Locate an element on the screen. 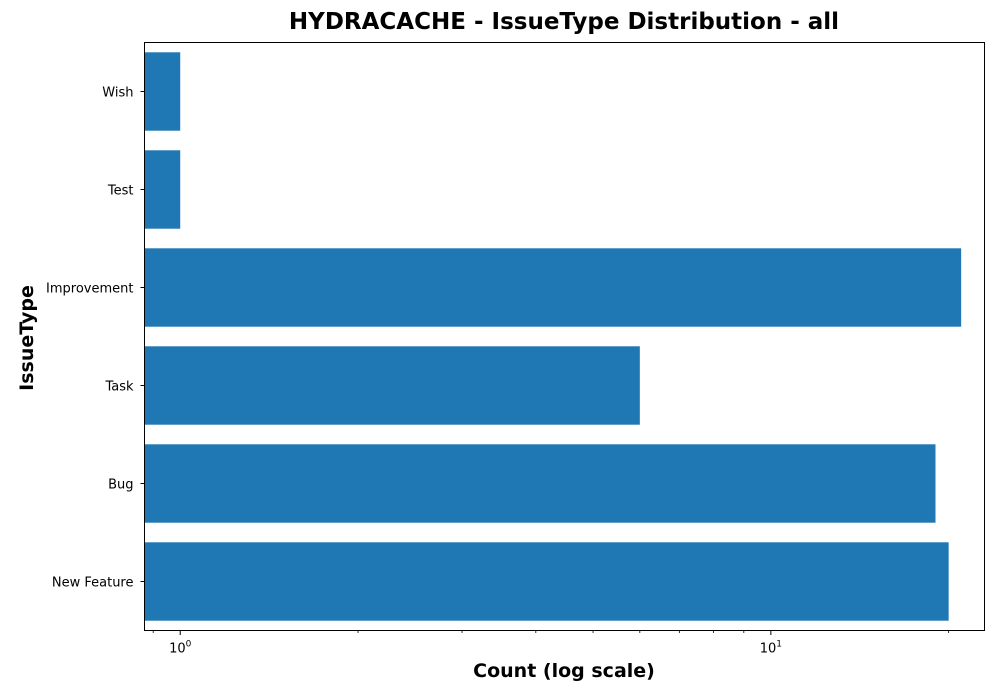 The height and width of the screenshot is (700, 1000). bar-new-feature is located at coordinates (546, 581).